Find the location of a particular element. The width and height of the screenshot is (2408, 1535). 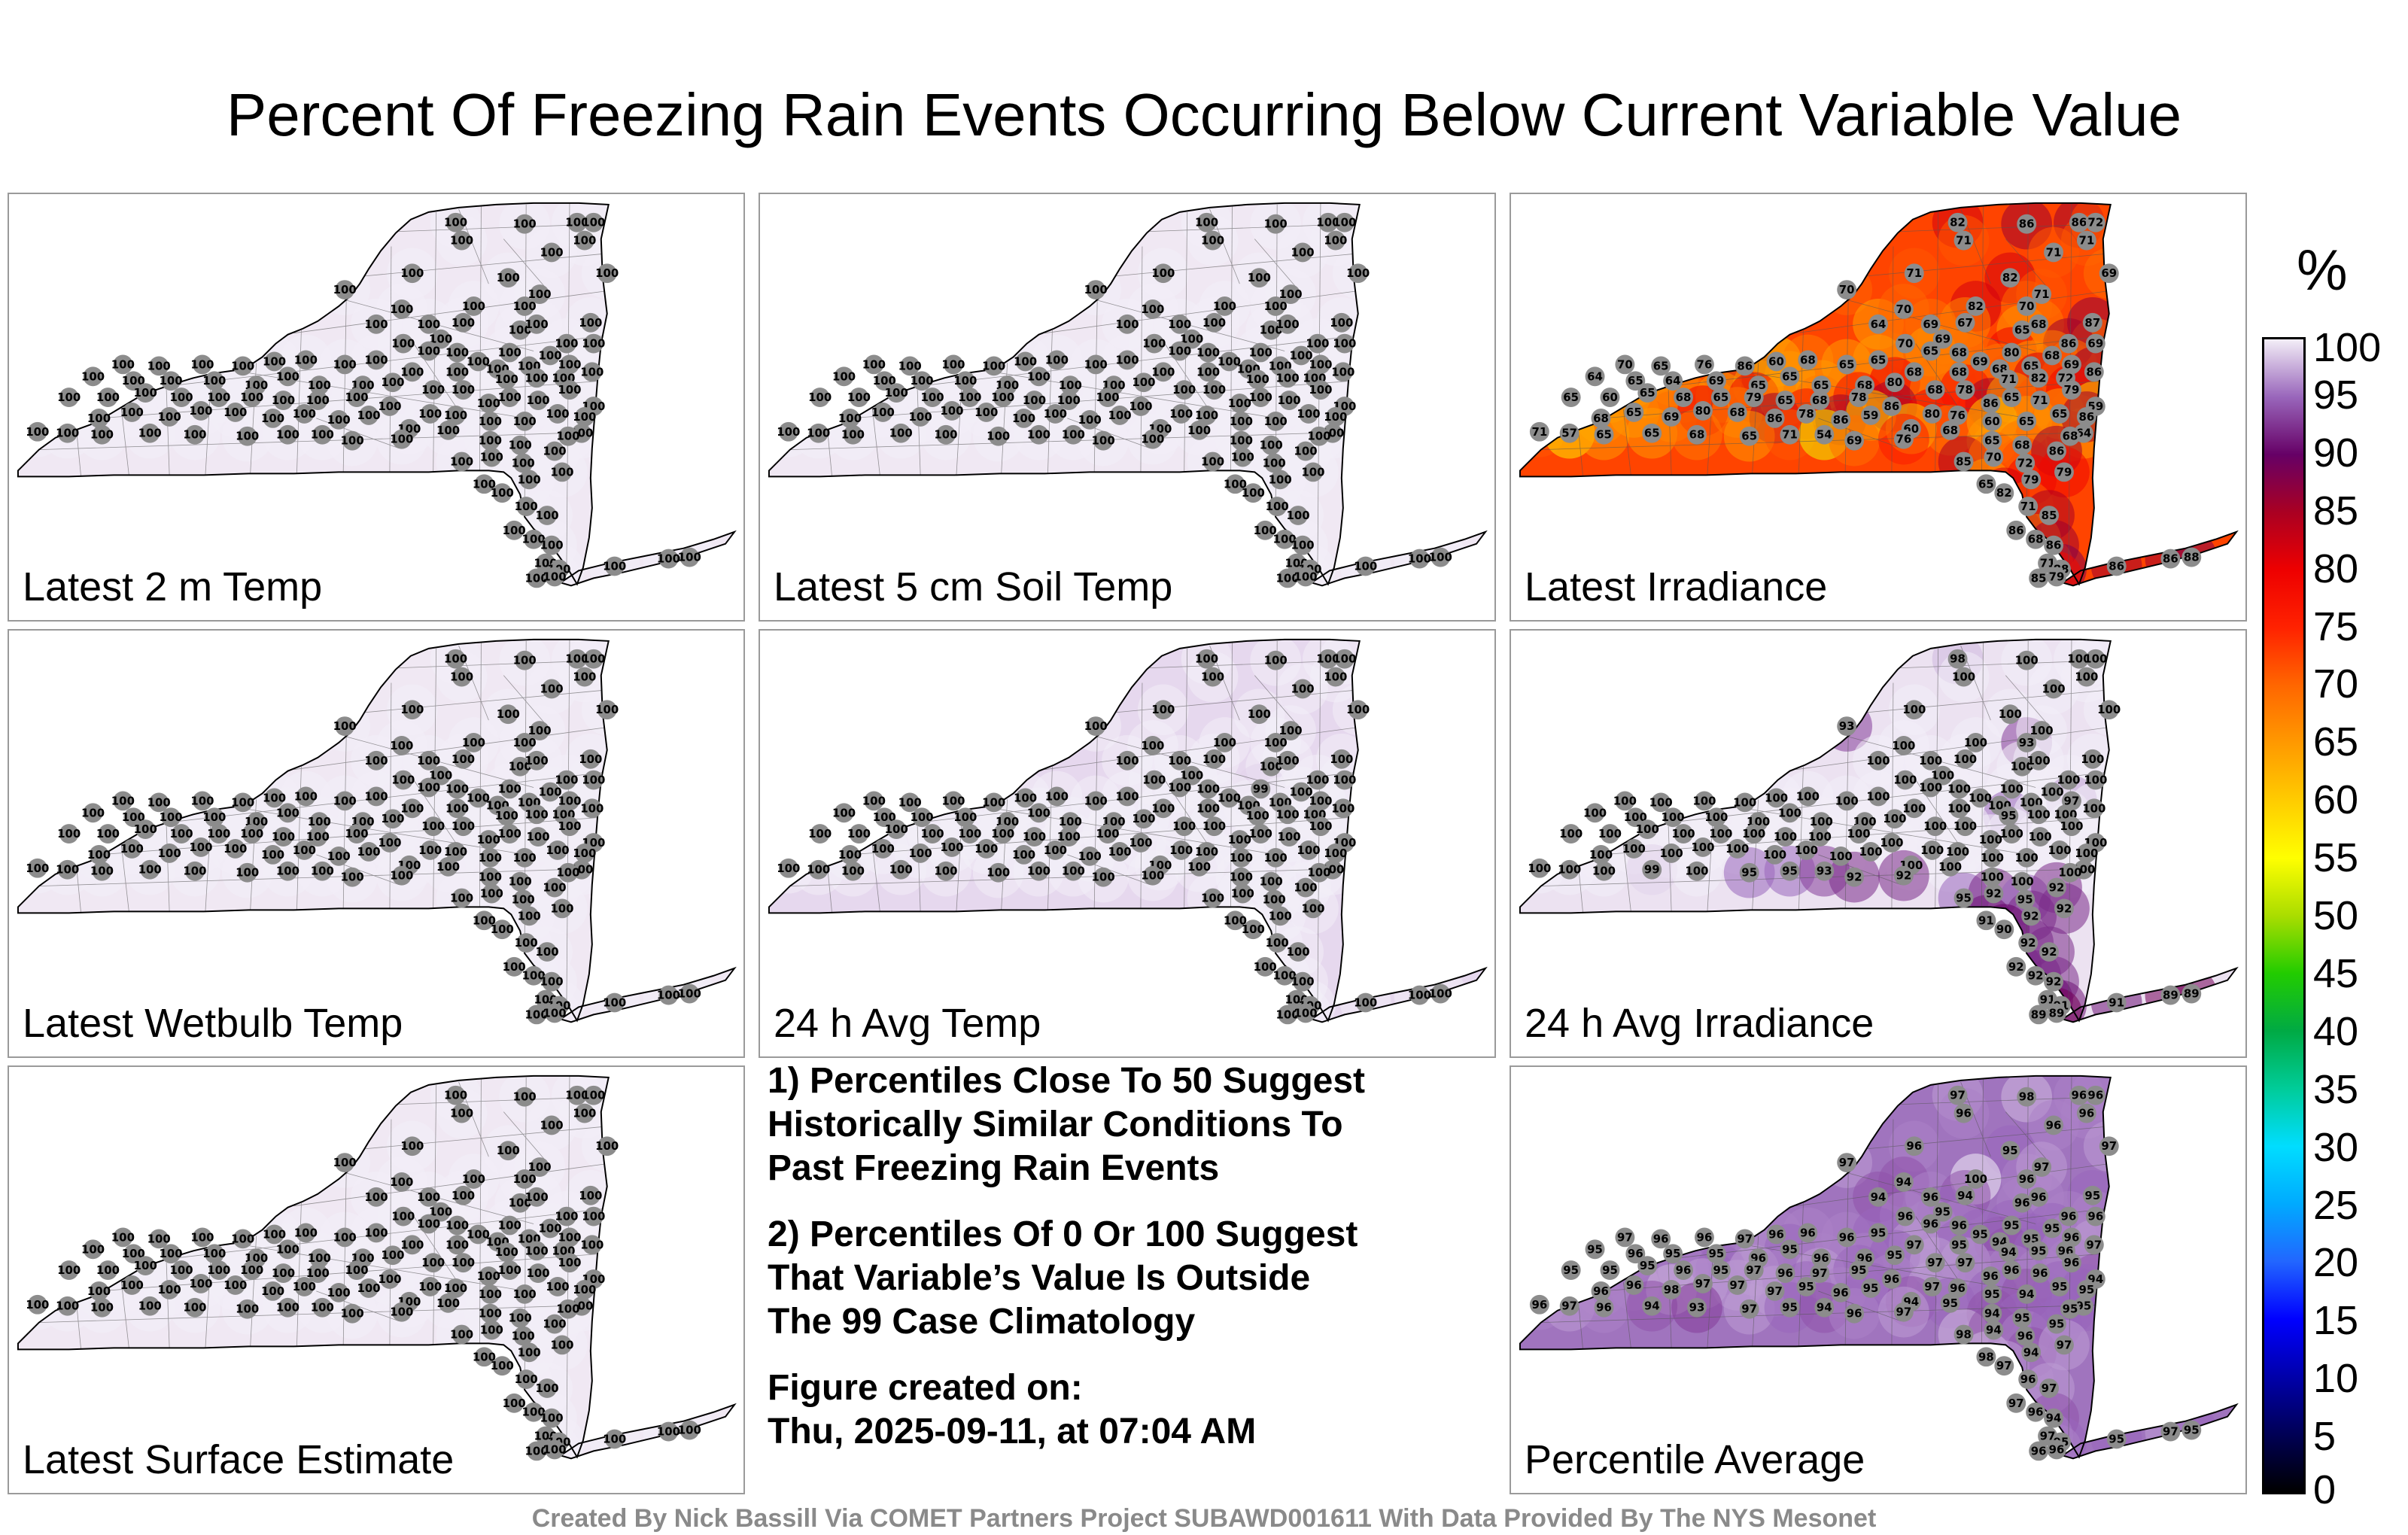

station-marker: 89 is located at coordinates (2056, 1013).